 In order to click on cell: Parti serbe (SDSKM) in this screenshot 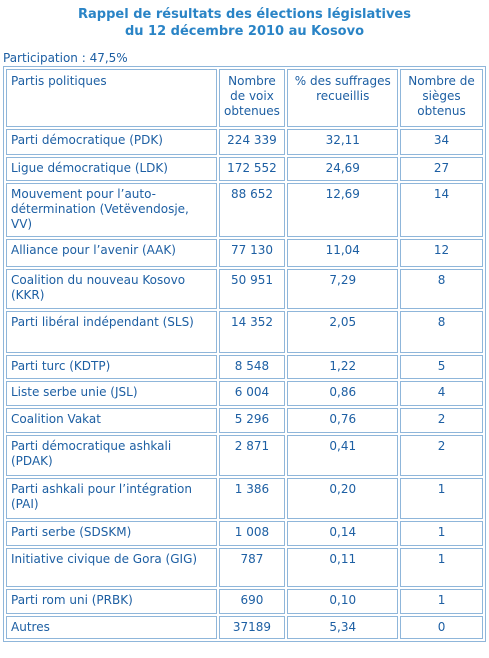, I will do `click(111, 533)`.